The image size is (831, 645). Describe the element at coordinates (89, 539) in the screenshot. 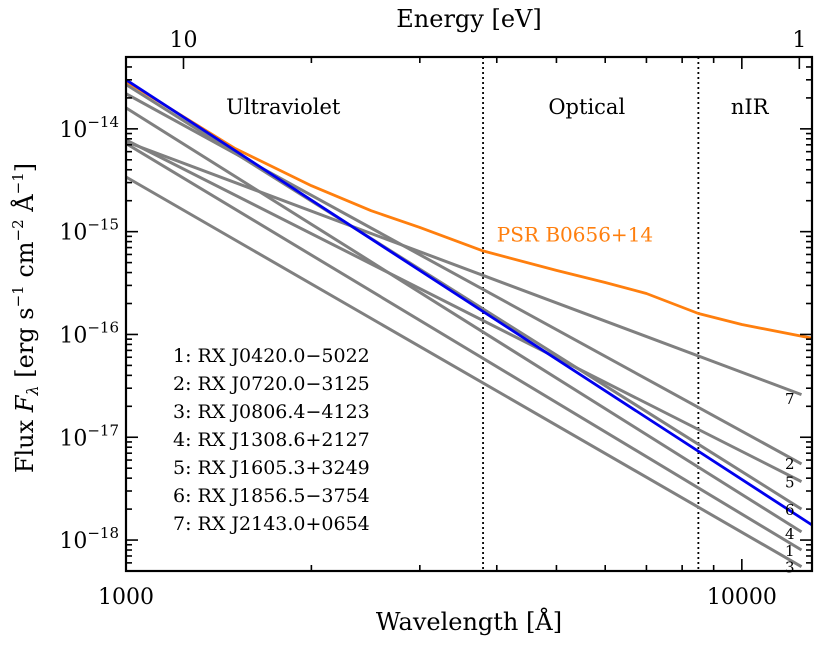

I see `y-tick-label-1e-18: 10−18` at that location.